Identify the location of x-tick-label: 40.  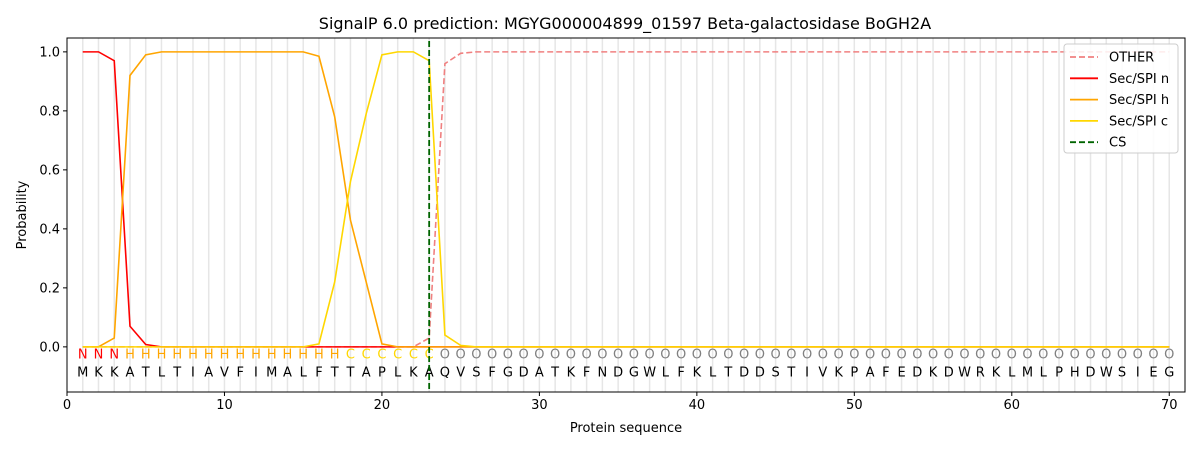
(697, 405).